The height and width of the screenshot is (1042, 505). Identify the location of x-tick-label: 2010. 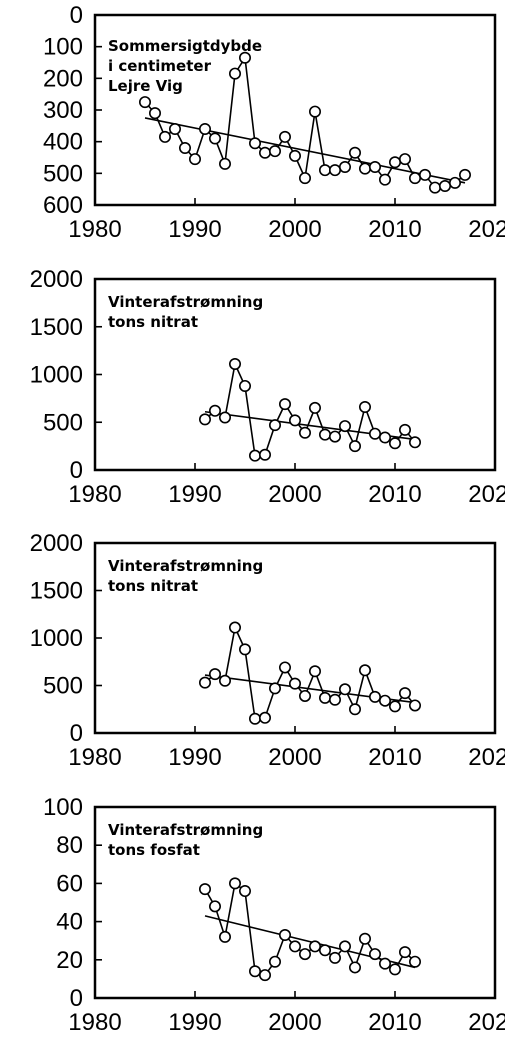
(394, 757).